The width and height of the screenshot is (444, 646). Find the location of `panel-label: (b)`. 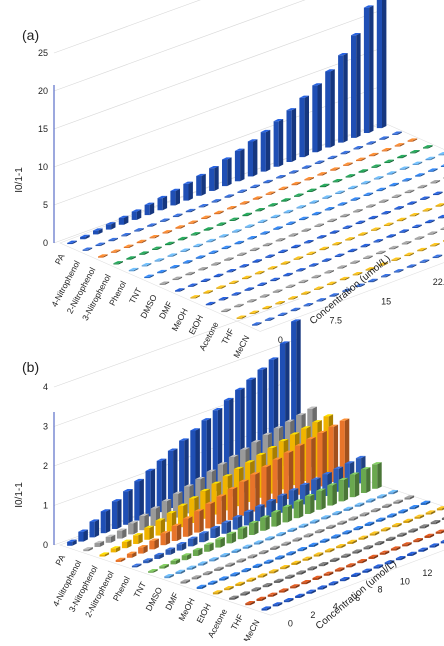

panel-label: (b) is located at coordinates (30, 367).